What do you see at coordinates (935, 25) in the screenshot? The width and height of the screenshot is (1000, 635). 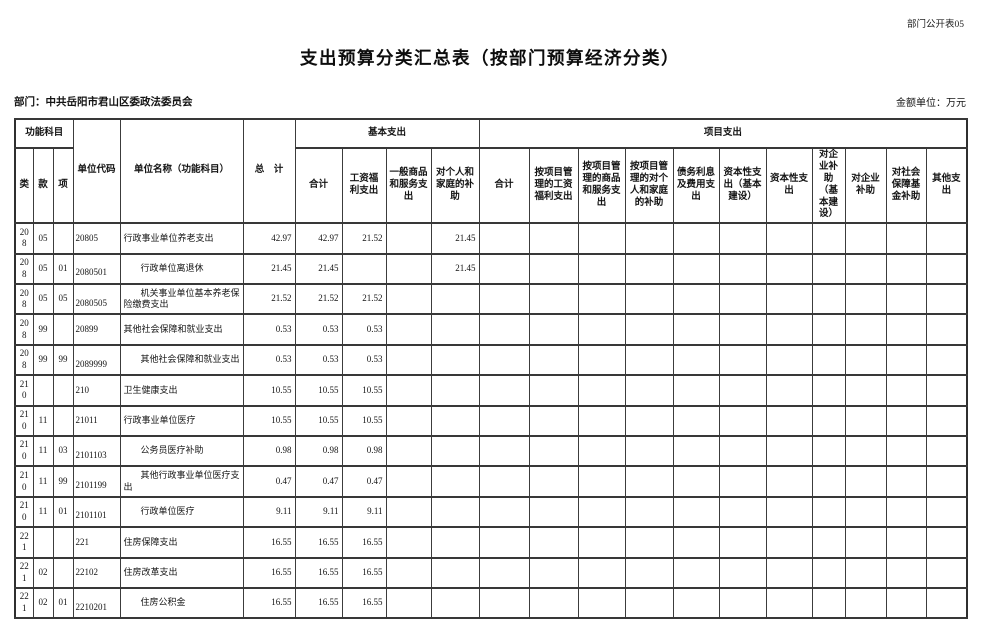 I see `doc-code-label: 部门公开表05` at bounding box center [935, 25].